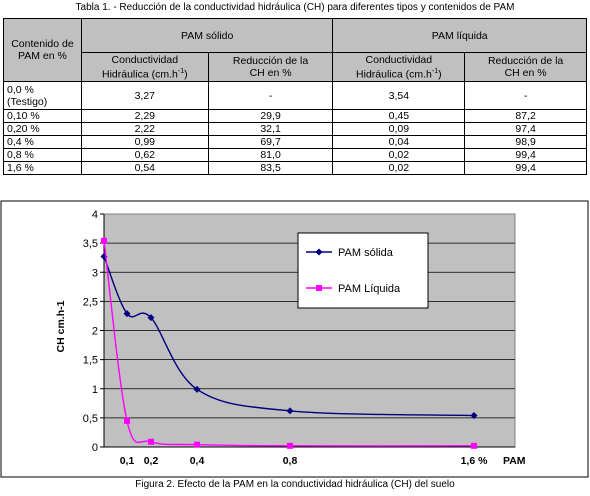 Image resolution: width=590 pixels, height=496 pixels. I want to click on row-header-line2: PAM en %, so click(42, 56).